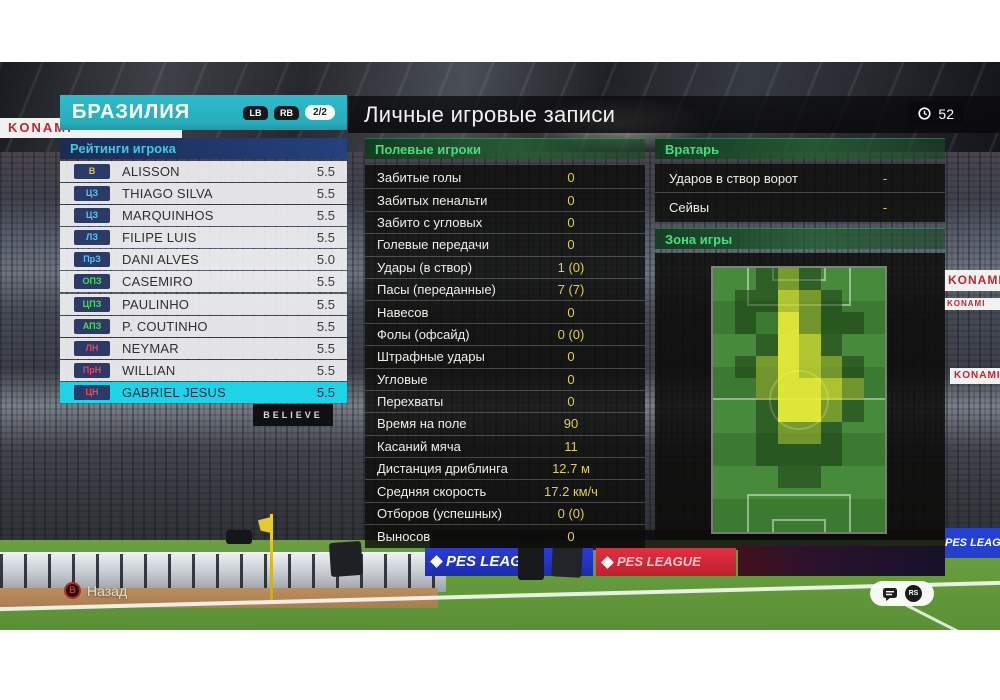 Image resolution: width=1000 pixels, height=700 pixels. Describe the element at coordinates (505, 402) in the screenshot. I see `stat-row: Перехваты 0` at that location.